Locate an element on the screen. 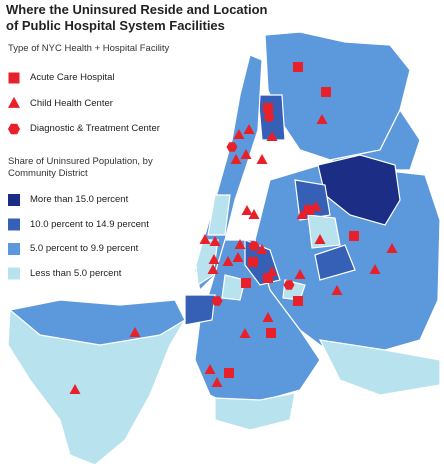 The width and height of the screenshot is (444, 473). legend-label: 5.0 percent to 9.9 percent is located at coordinates (84, 248).